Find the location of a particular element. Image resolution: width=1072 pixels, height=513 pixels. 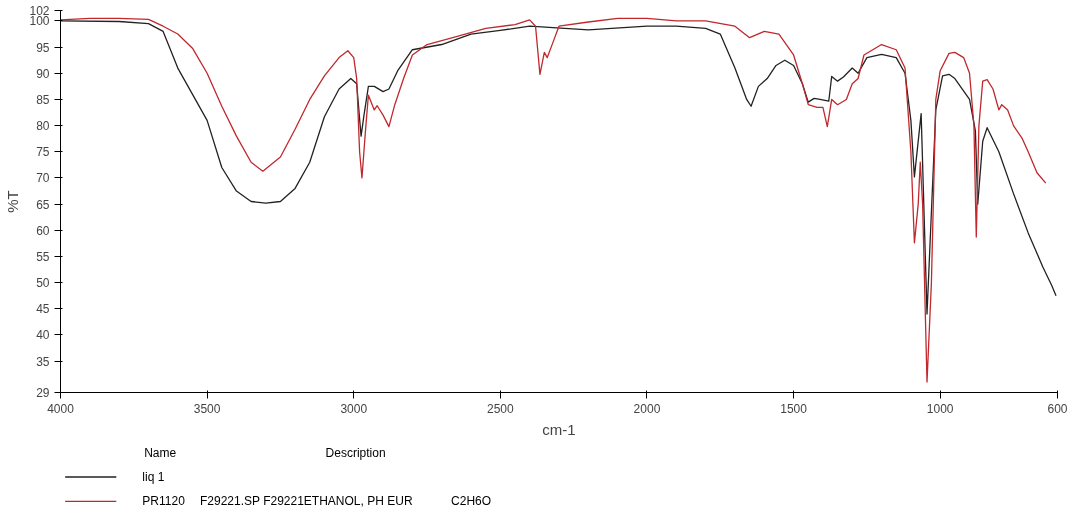

y-tick-label: 55 is located at coordinates (43, 256).